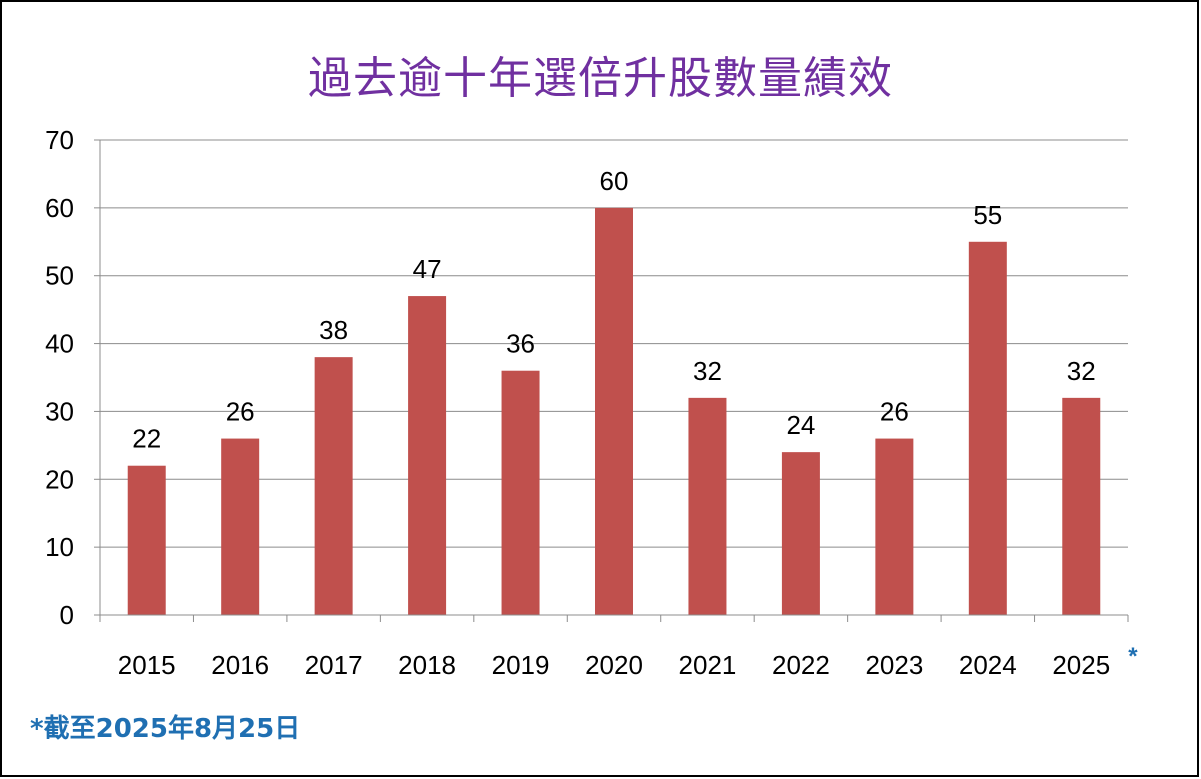 The width and height of the screenshot is (1201, 779). I want to click on bar-2019, so click(520, 492).